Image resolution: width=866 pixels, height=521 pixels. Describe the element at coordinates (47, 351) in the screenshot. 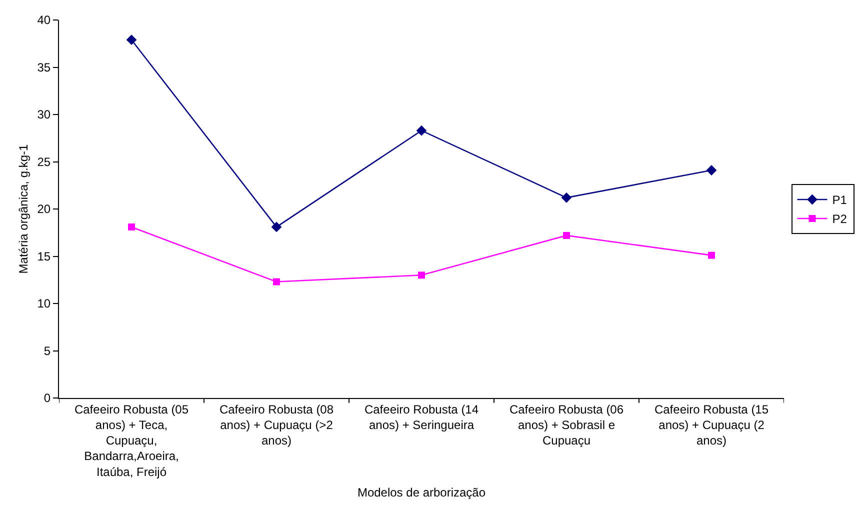

I see `y-tick-label: 5` at that location.